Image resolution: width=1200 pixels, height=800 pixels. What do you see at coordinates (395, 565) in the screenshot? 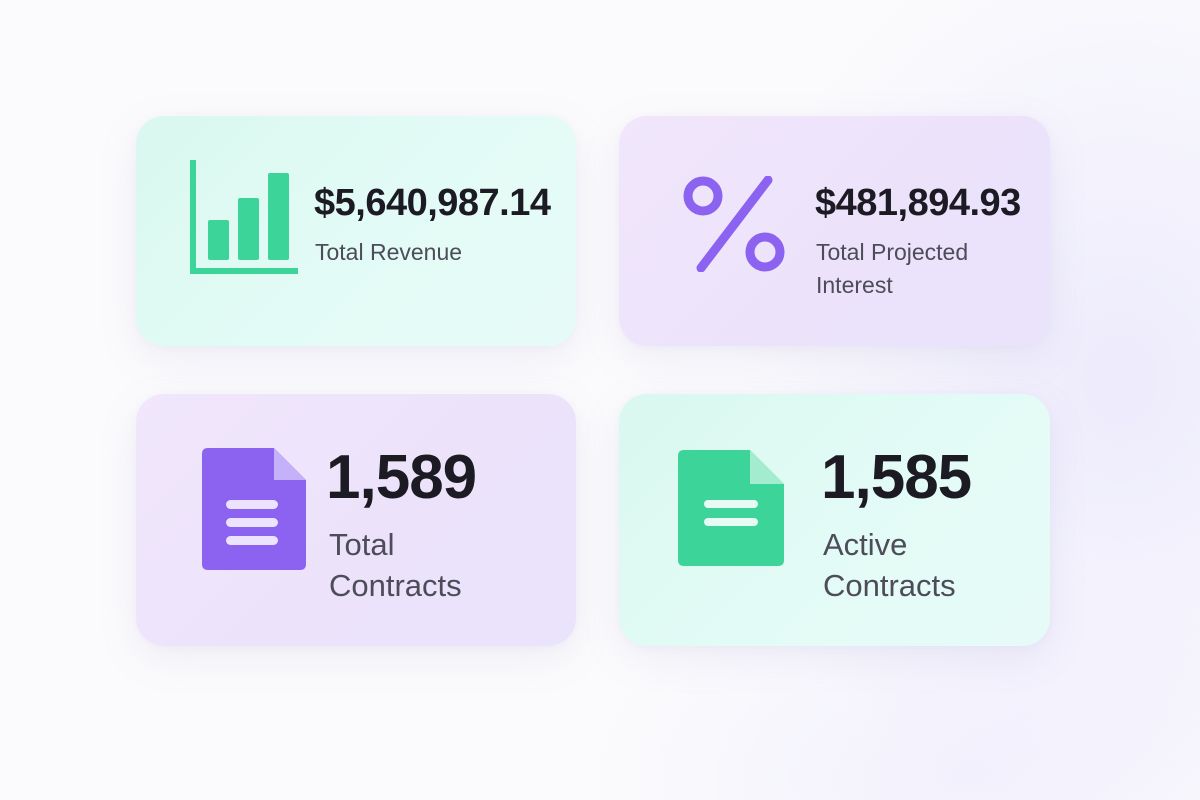
I see `total-contracts-label: Total Contracts` at bounding box center [395, 565].